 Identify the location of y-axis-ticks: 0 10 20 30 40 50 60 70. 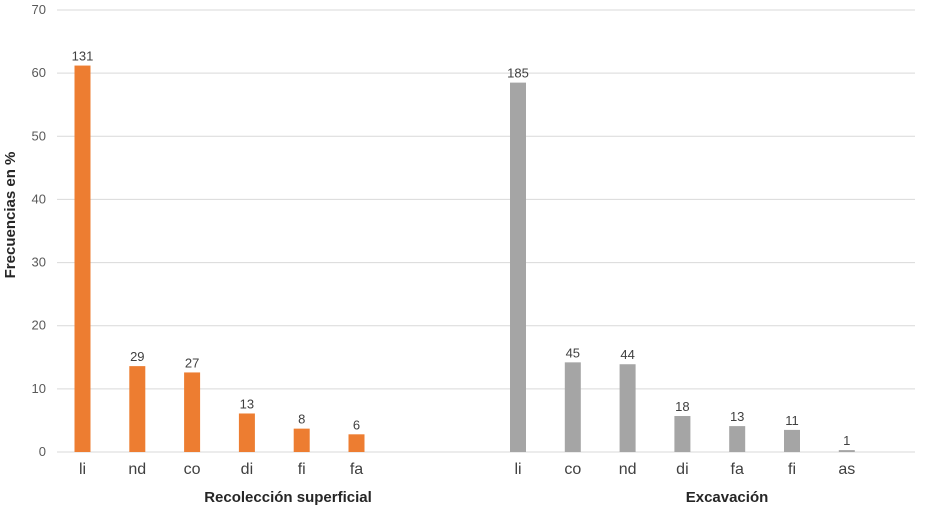
(39, 230).